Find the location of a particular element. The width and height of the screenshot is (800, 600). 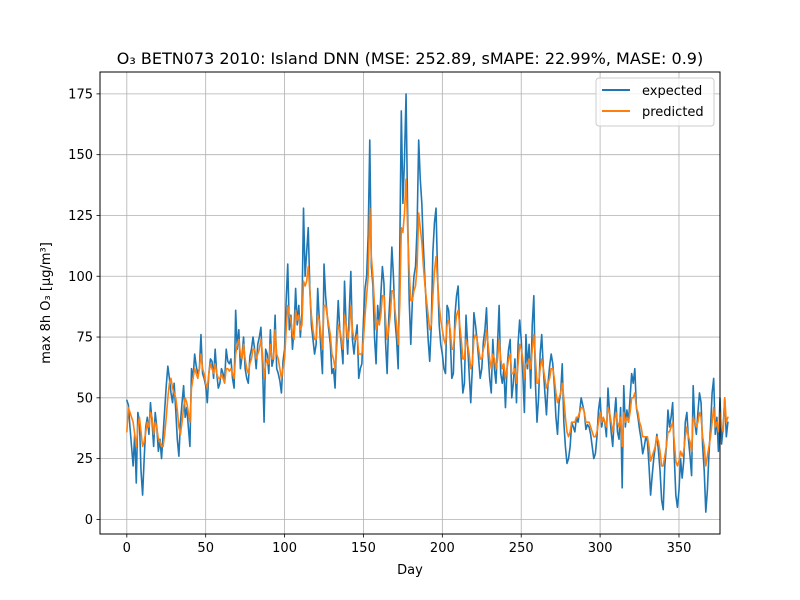

y-tick-label: 100 is located at coordinates (80, 277).